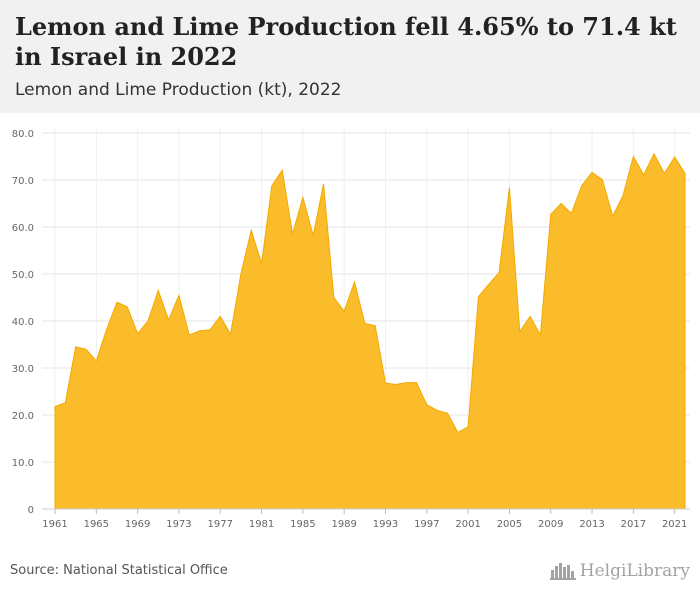  What do you see at coordinates (633, 524) in the screenshot?
I see `x-tick-label: 2017` at bounding box center [633, 524].